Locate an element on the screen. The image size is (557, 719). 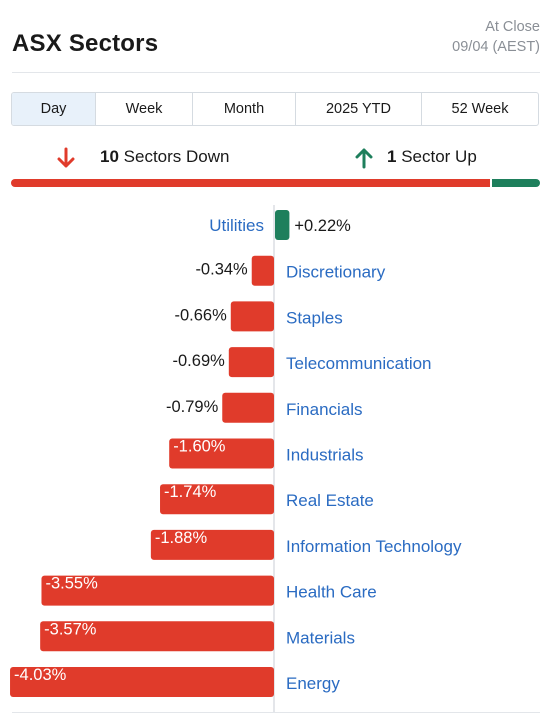
sector-name-link: Industrials is located at coordinates (324, 455).